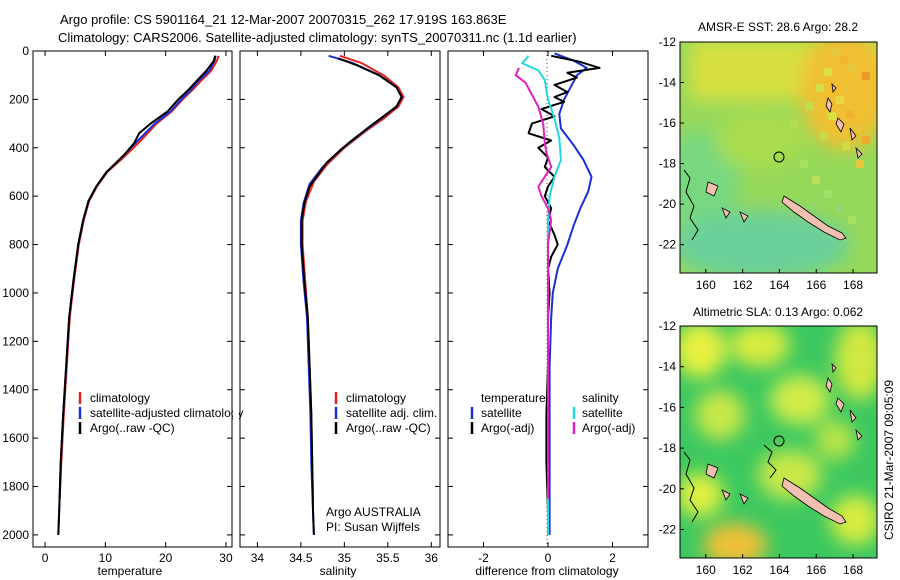  What do you see at coordinates (608, 428) in the screenshot?
I see `legend-label-sal-argo: Argo(-adj)` at bounding box center [608, 428].